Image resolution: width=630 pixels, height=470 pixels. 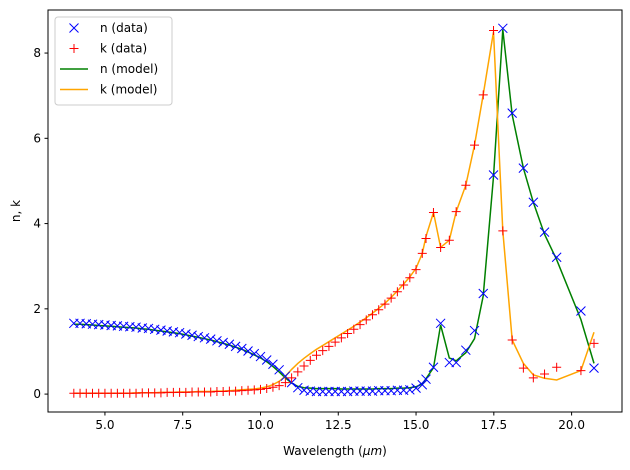 I want to click on y-axis-label: n, k, so click(x=16, y=211).